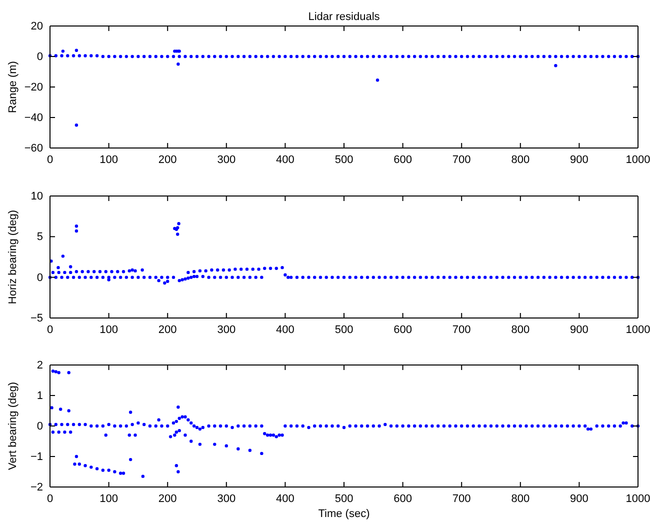 This screenshot has height=524, width=650. Describe the element at coordinates (33, 118) in the screenshot. I see `y-tick-label: −40` at that location.